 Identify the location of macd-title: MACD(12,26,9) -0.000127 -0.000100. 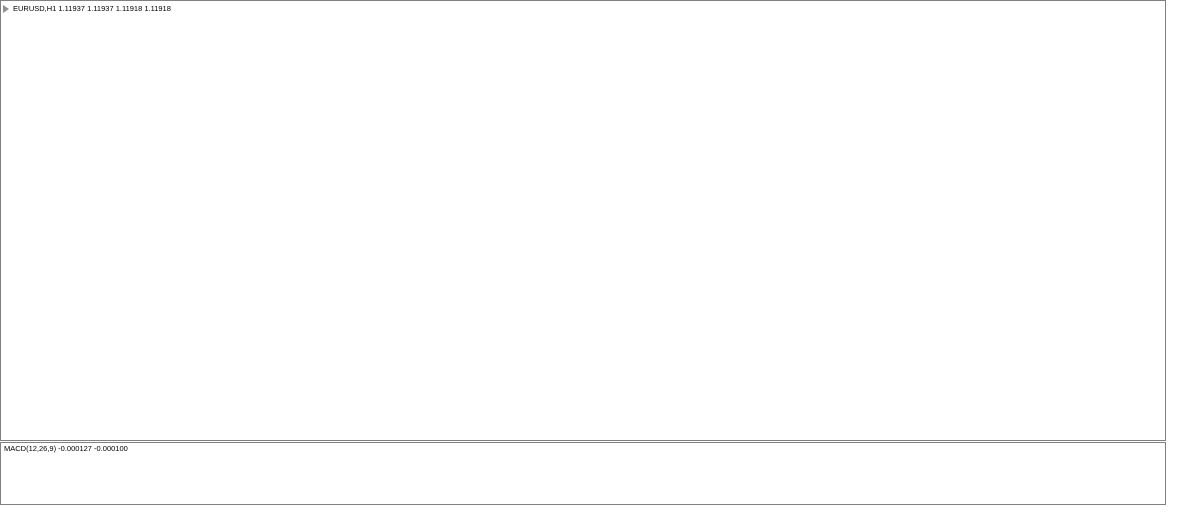
(66, 448).